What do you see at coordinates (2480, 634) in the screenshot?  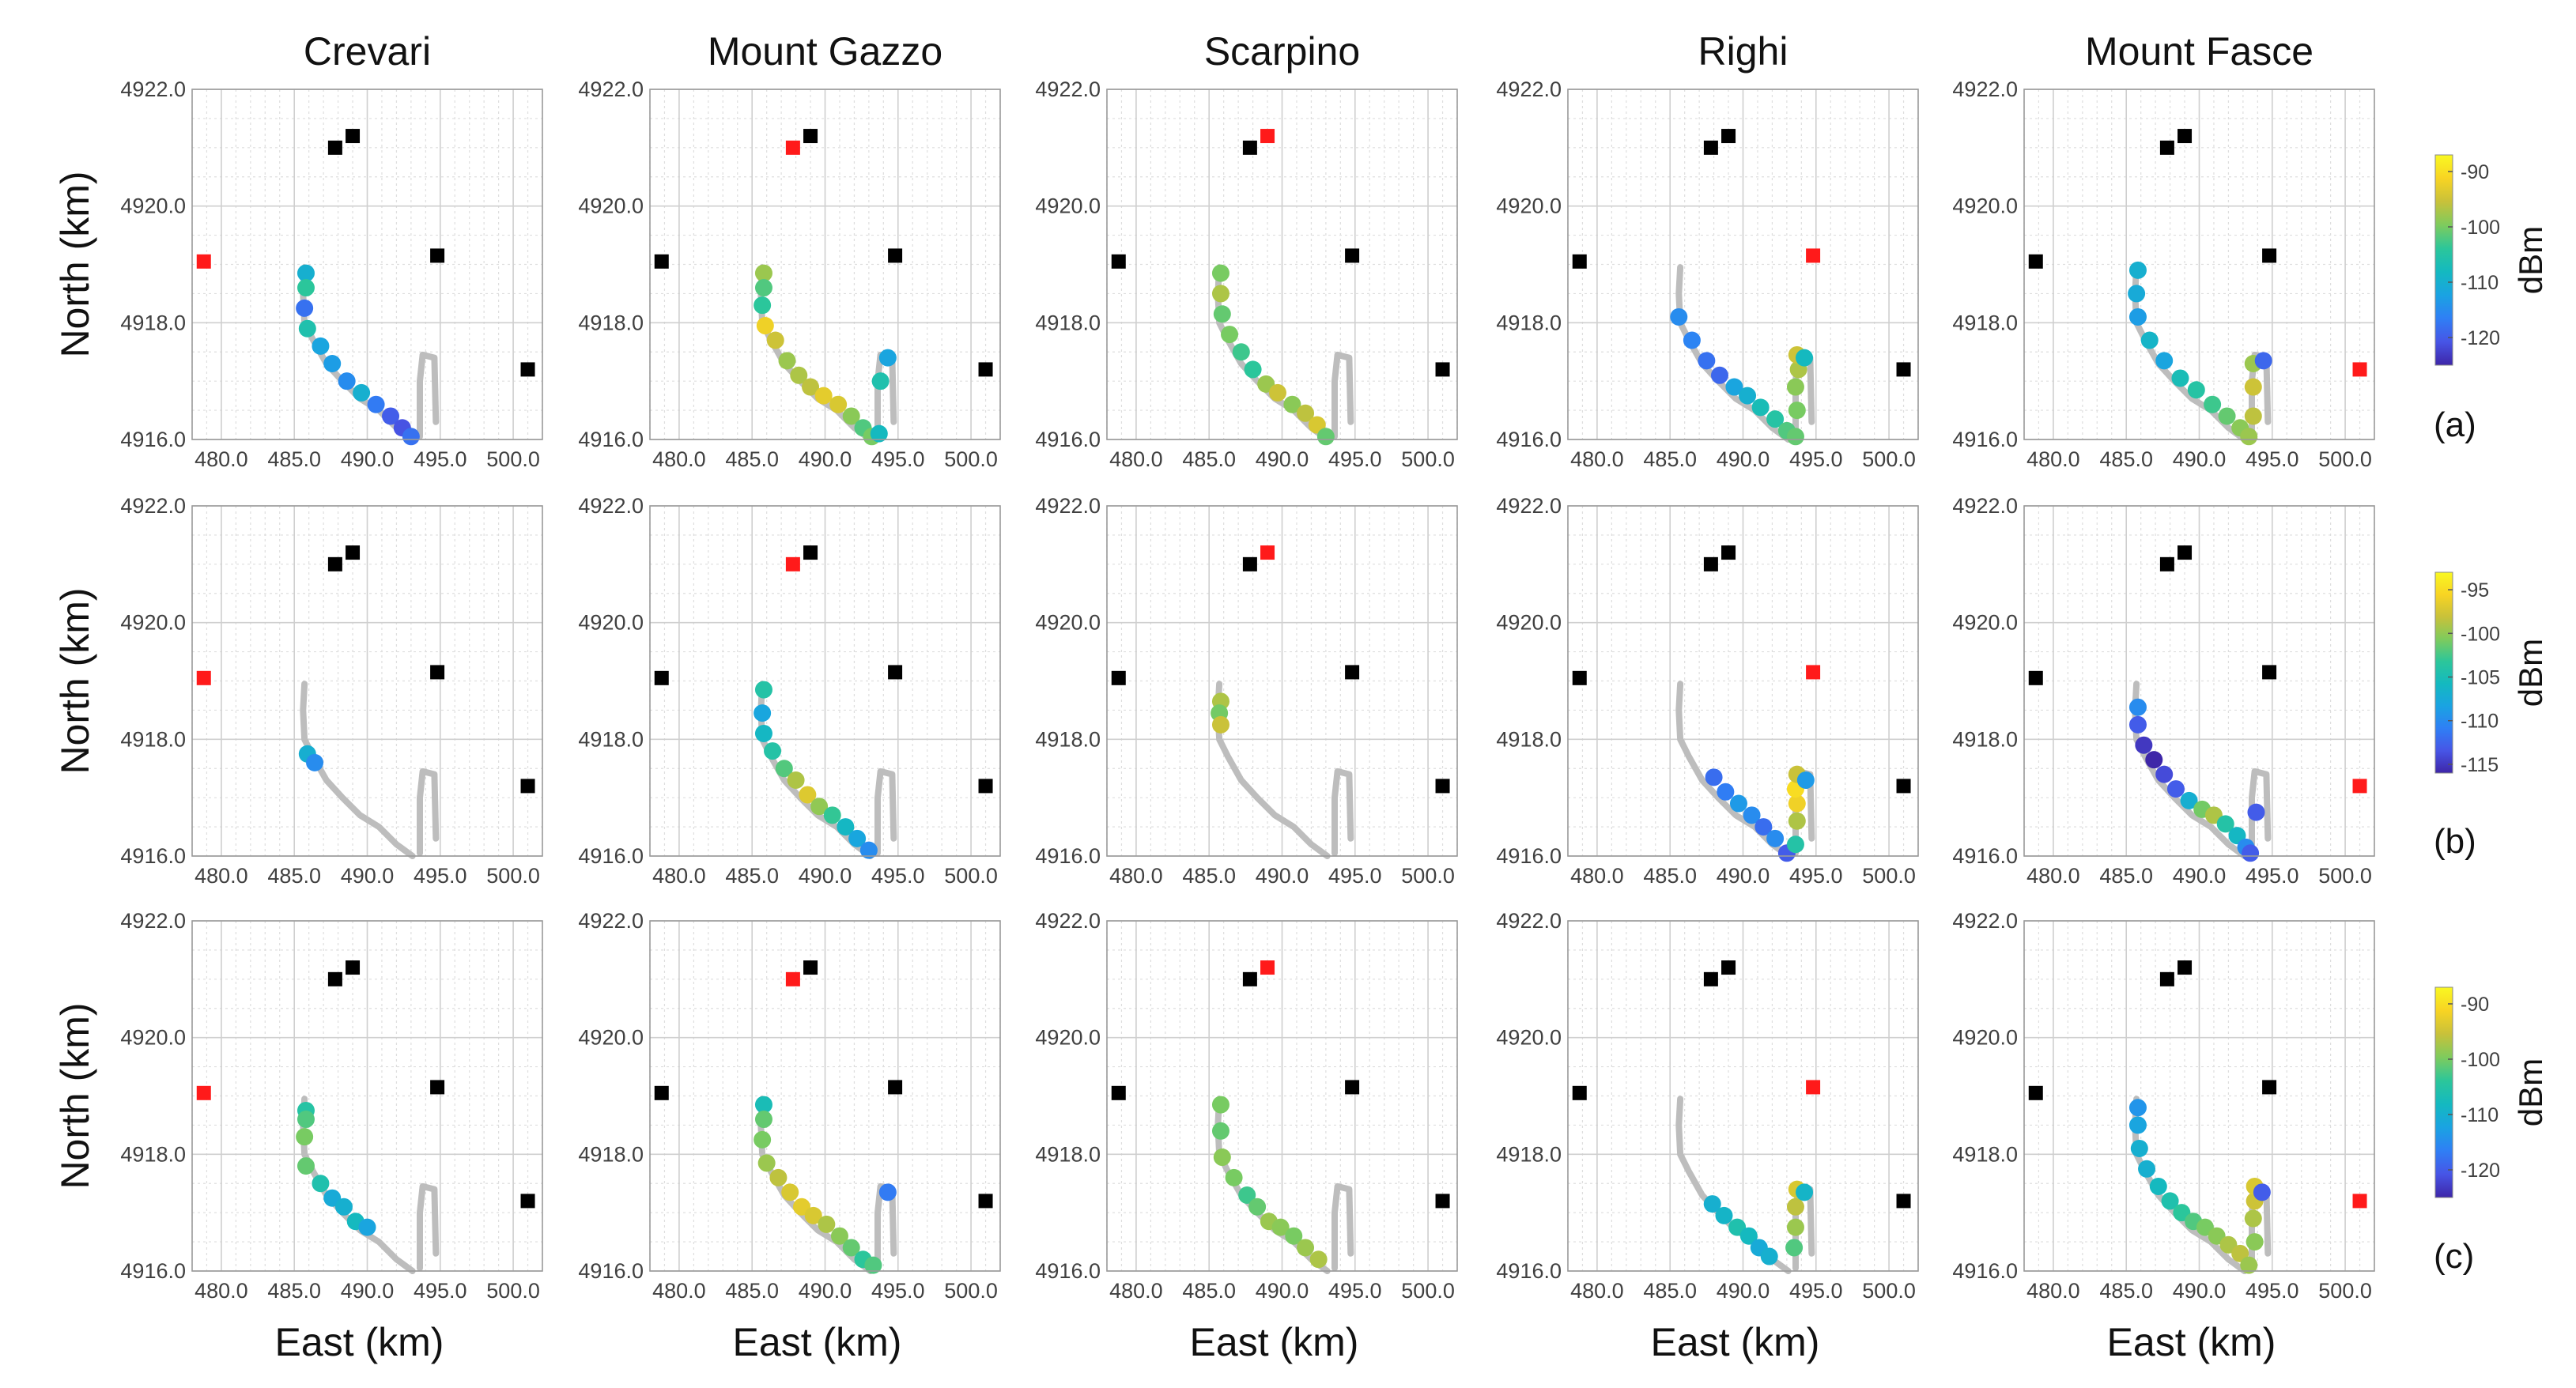 I see `colorbar-tick-label: -100` at bounding box center [2480, 634].